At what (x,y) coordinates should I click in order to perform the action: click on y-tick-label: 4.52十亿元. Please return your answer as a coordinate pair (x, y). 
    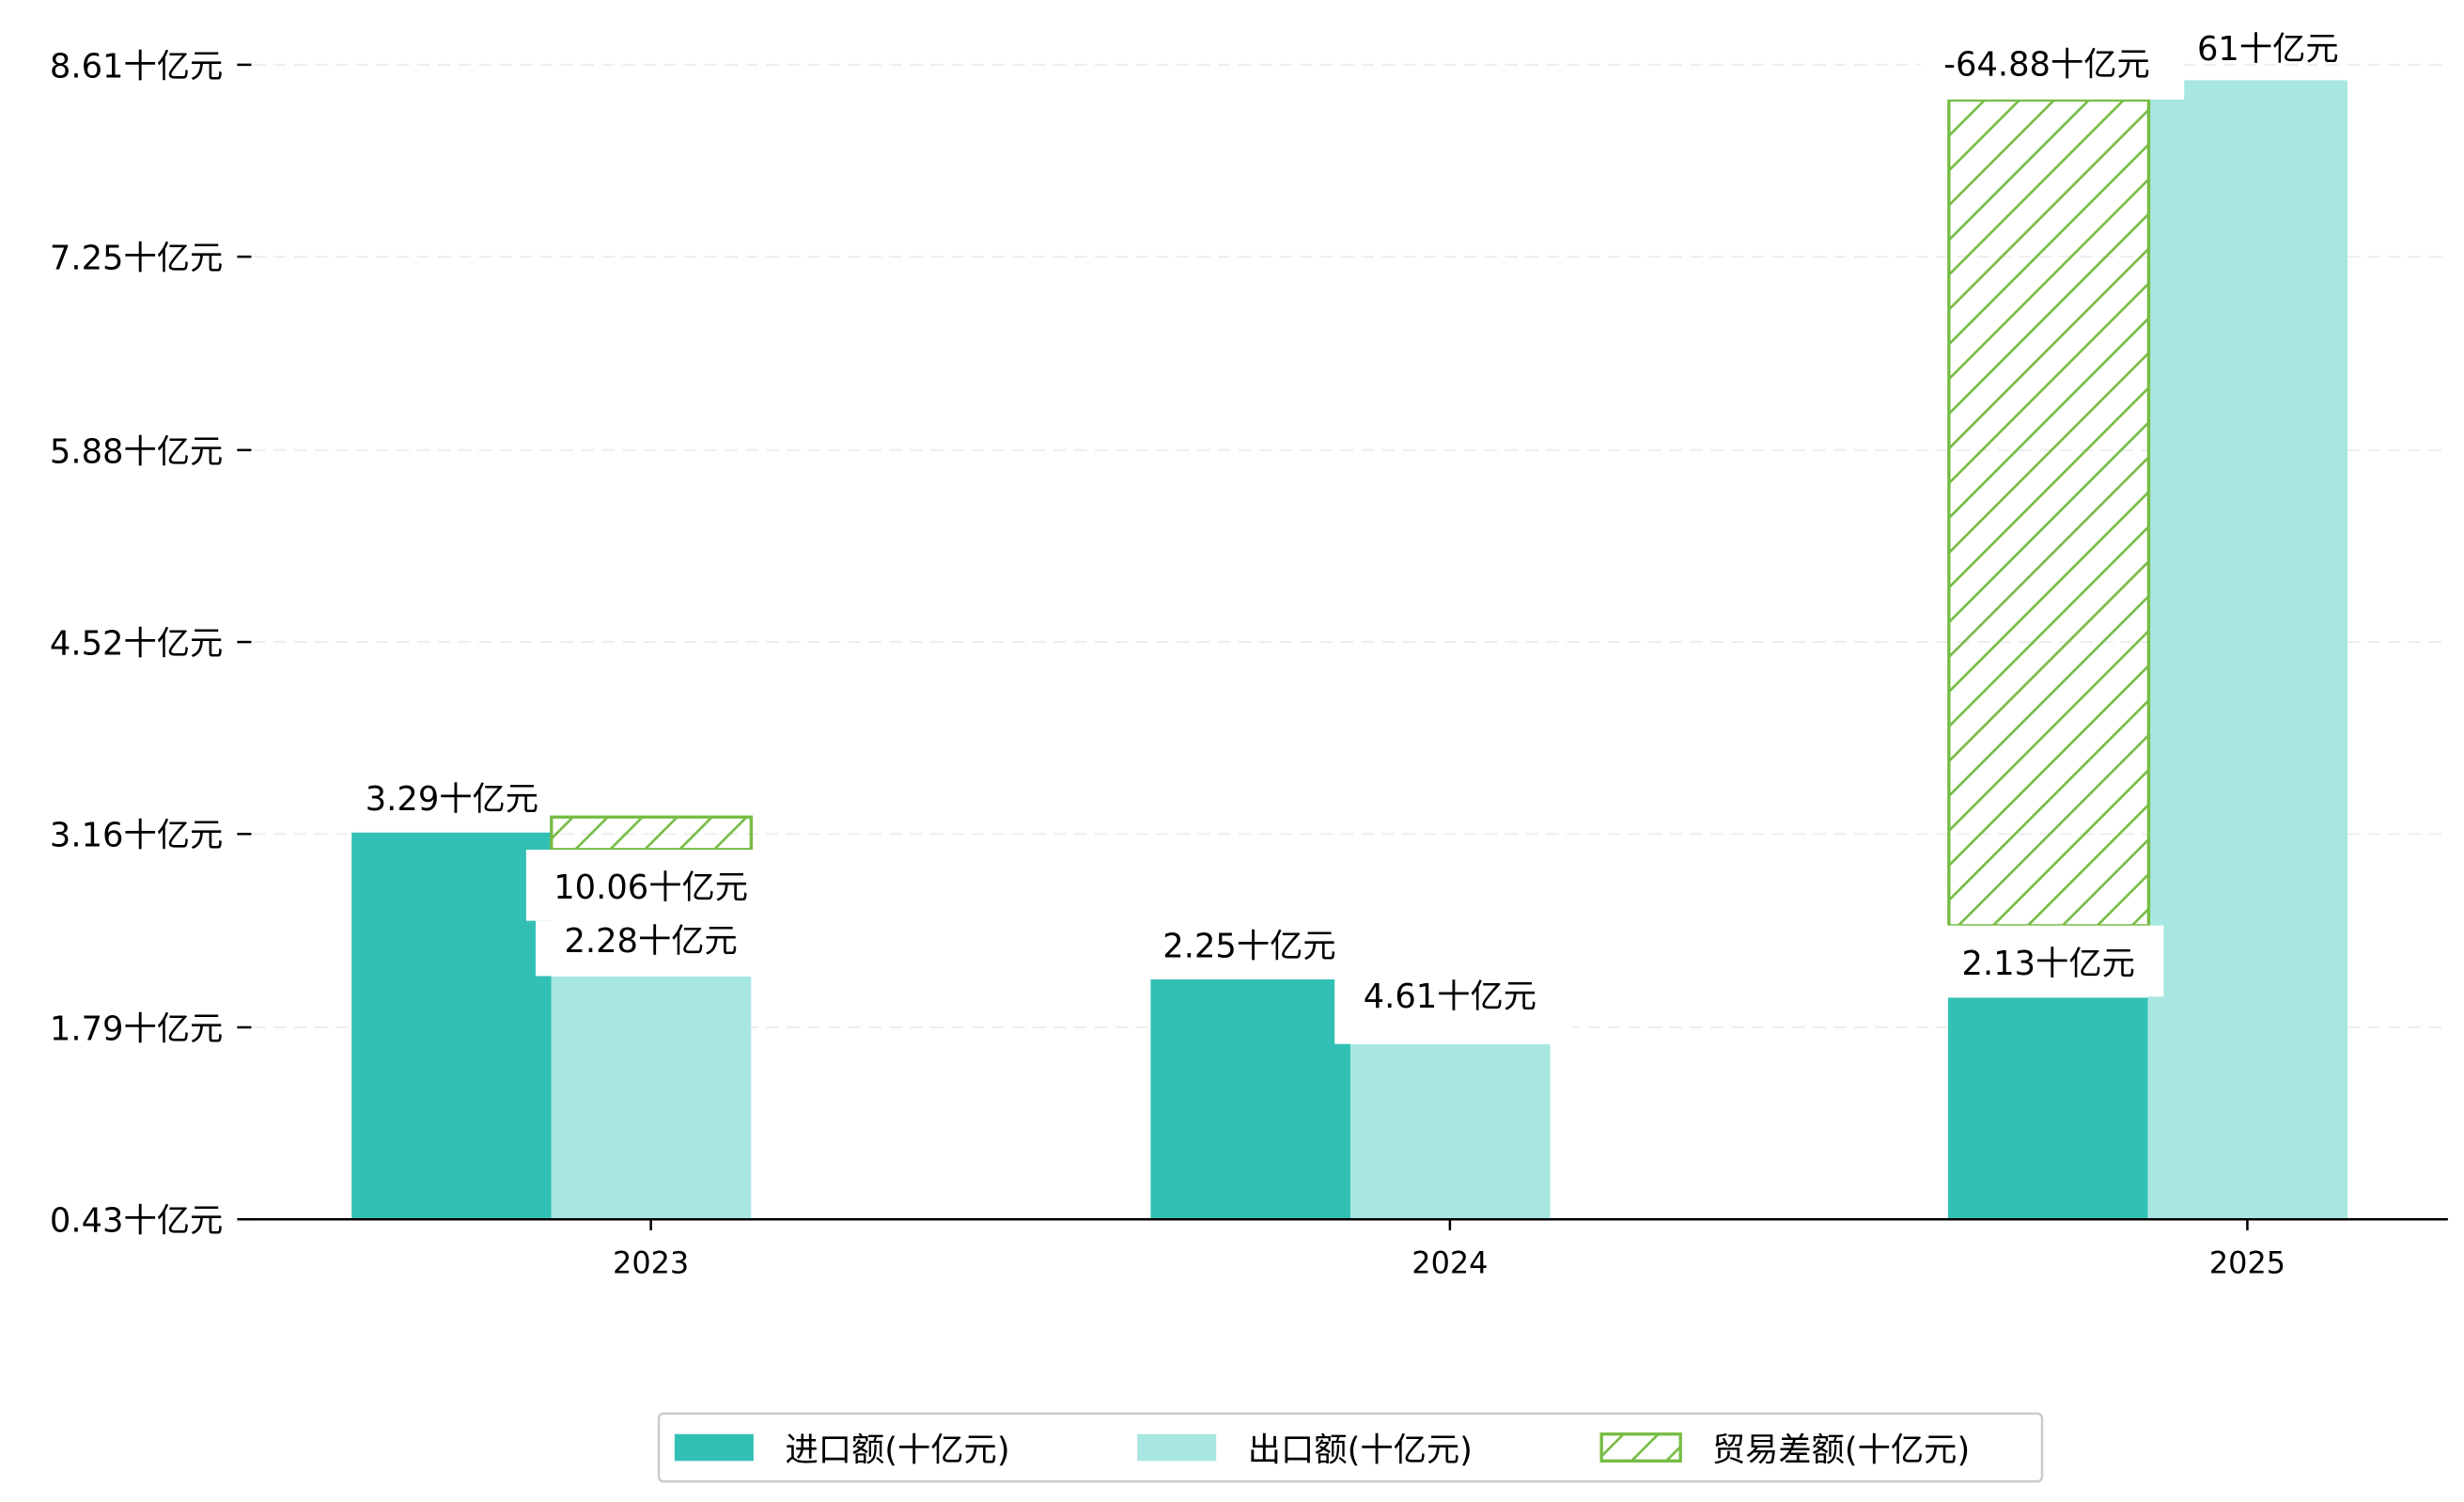
    Looking at the image, I should click on (136, 643).